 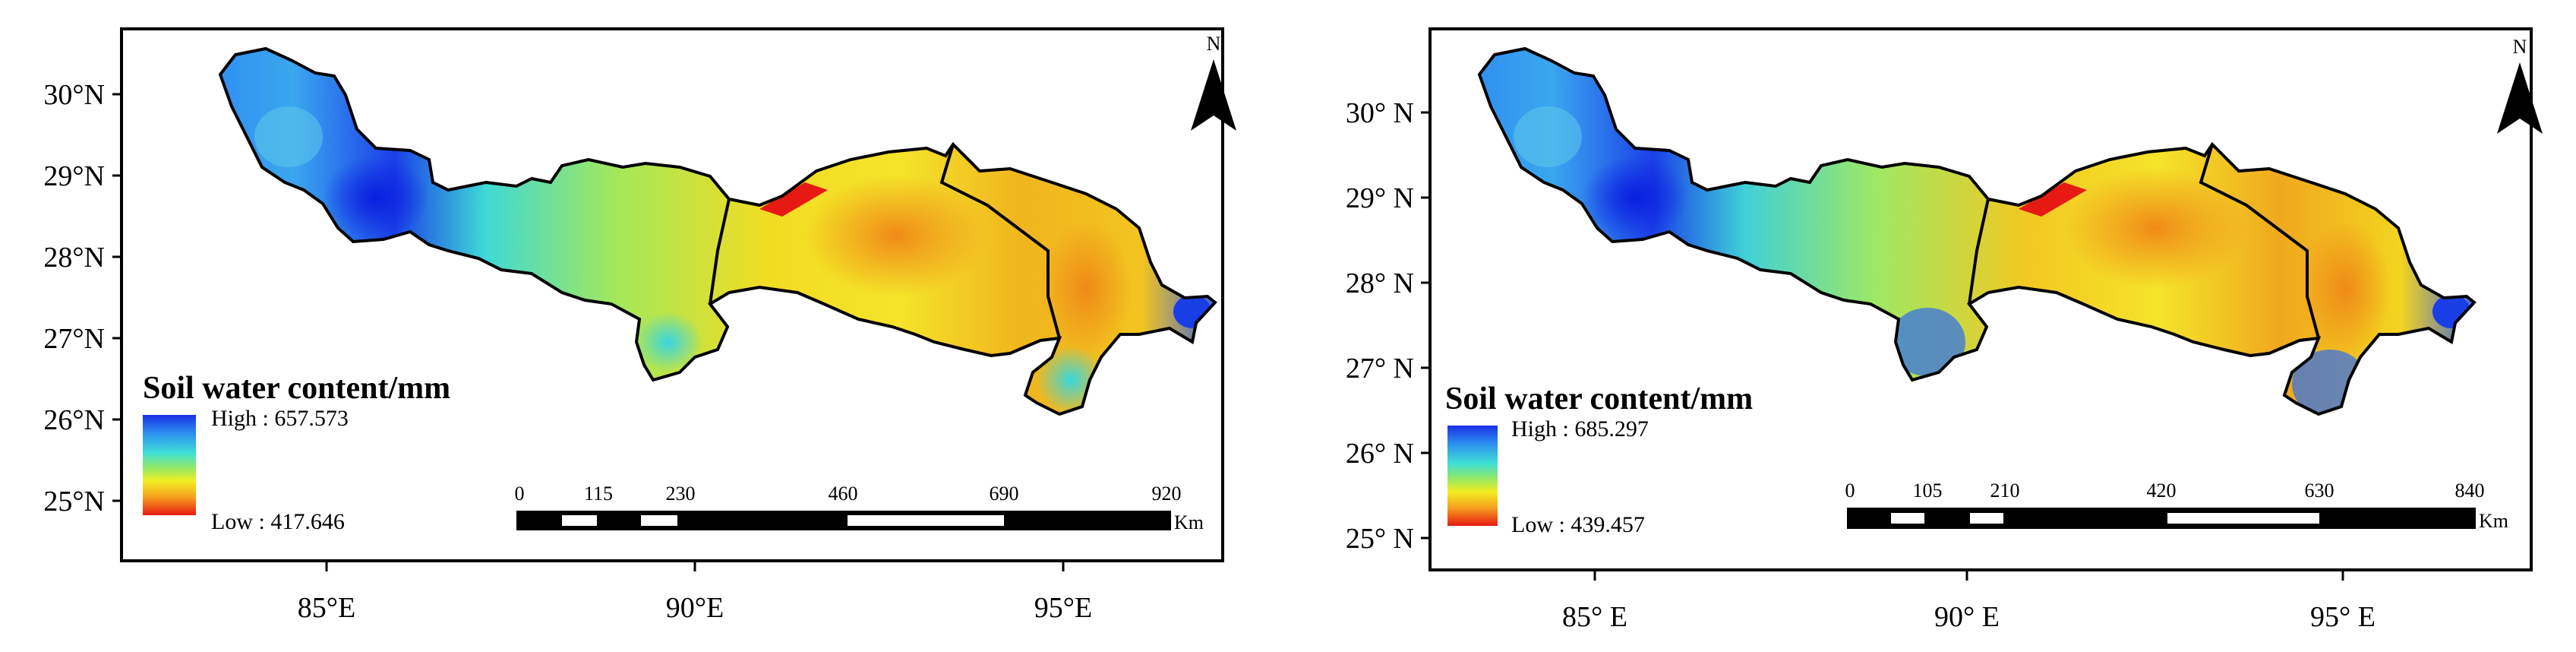 I want to click on lat-tick-label: 26° N, so click(x=1380, y=454).